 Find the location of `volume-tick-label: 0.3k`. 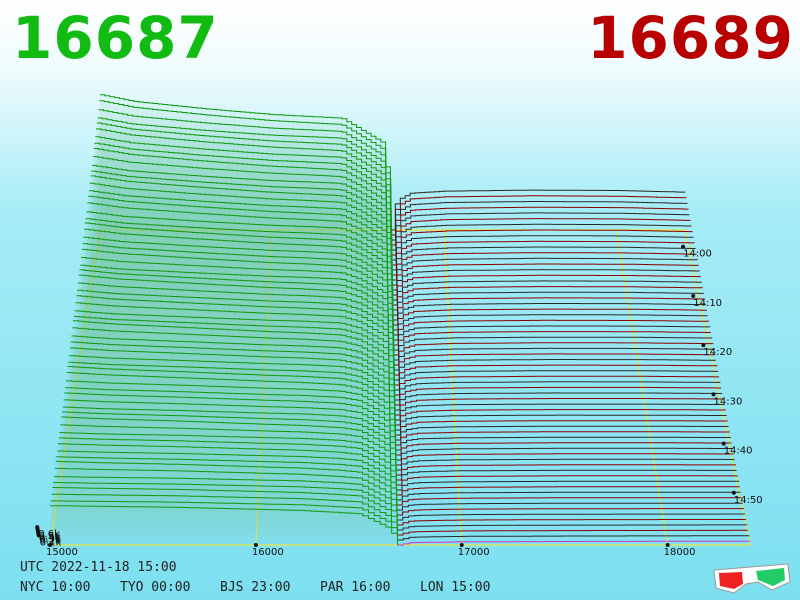

volume-tick-label: 0.3k is located at coordinates (50, 539).